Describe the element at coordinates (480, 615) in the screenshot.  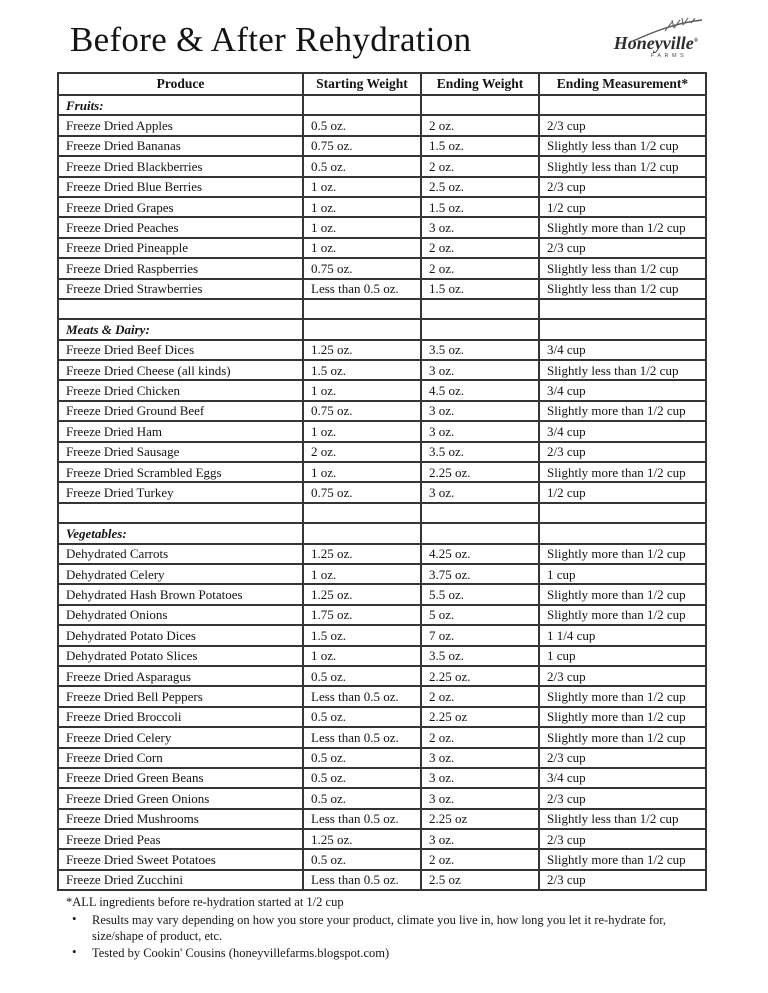
I see `ending-weight-cell: 5 oz.` at that location.